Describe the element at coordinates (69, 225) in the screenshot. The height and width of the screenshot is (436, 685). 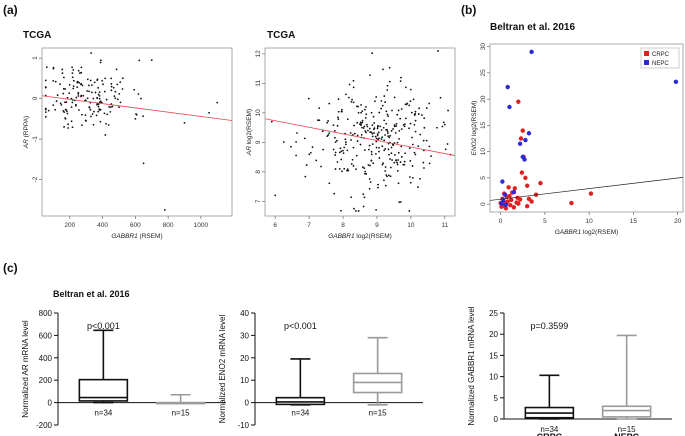
I see `x-tick-label: 200` at that location.